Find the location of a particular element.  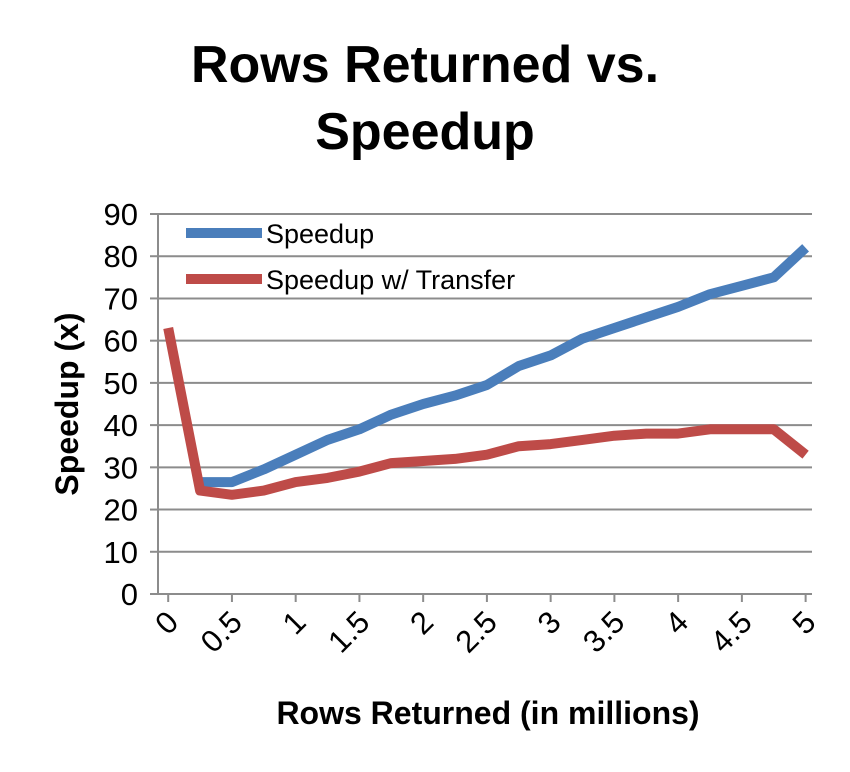

y-tick-labels: 0 10 20 30 40 50 60 70 80 90 is located at coordinates (121, 404).